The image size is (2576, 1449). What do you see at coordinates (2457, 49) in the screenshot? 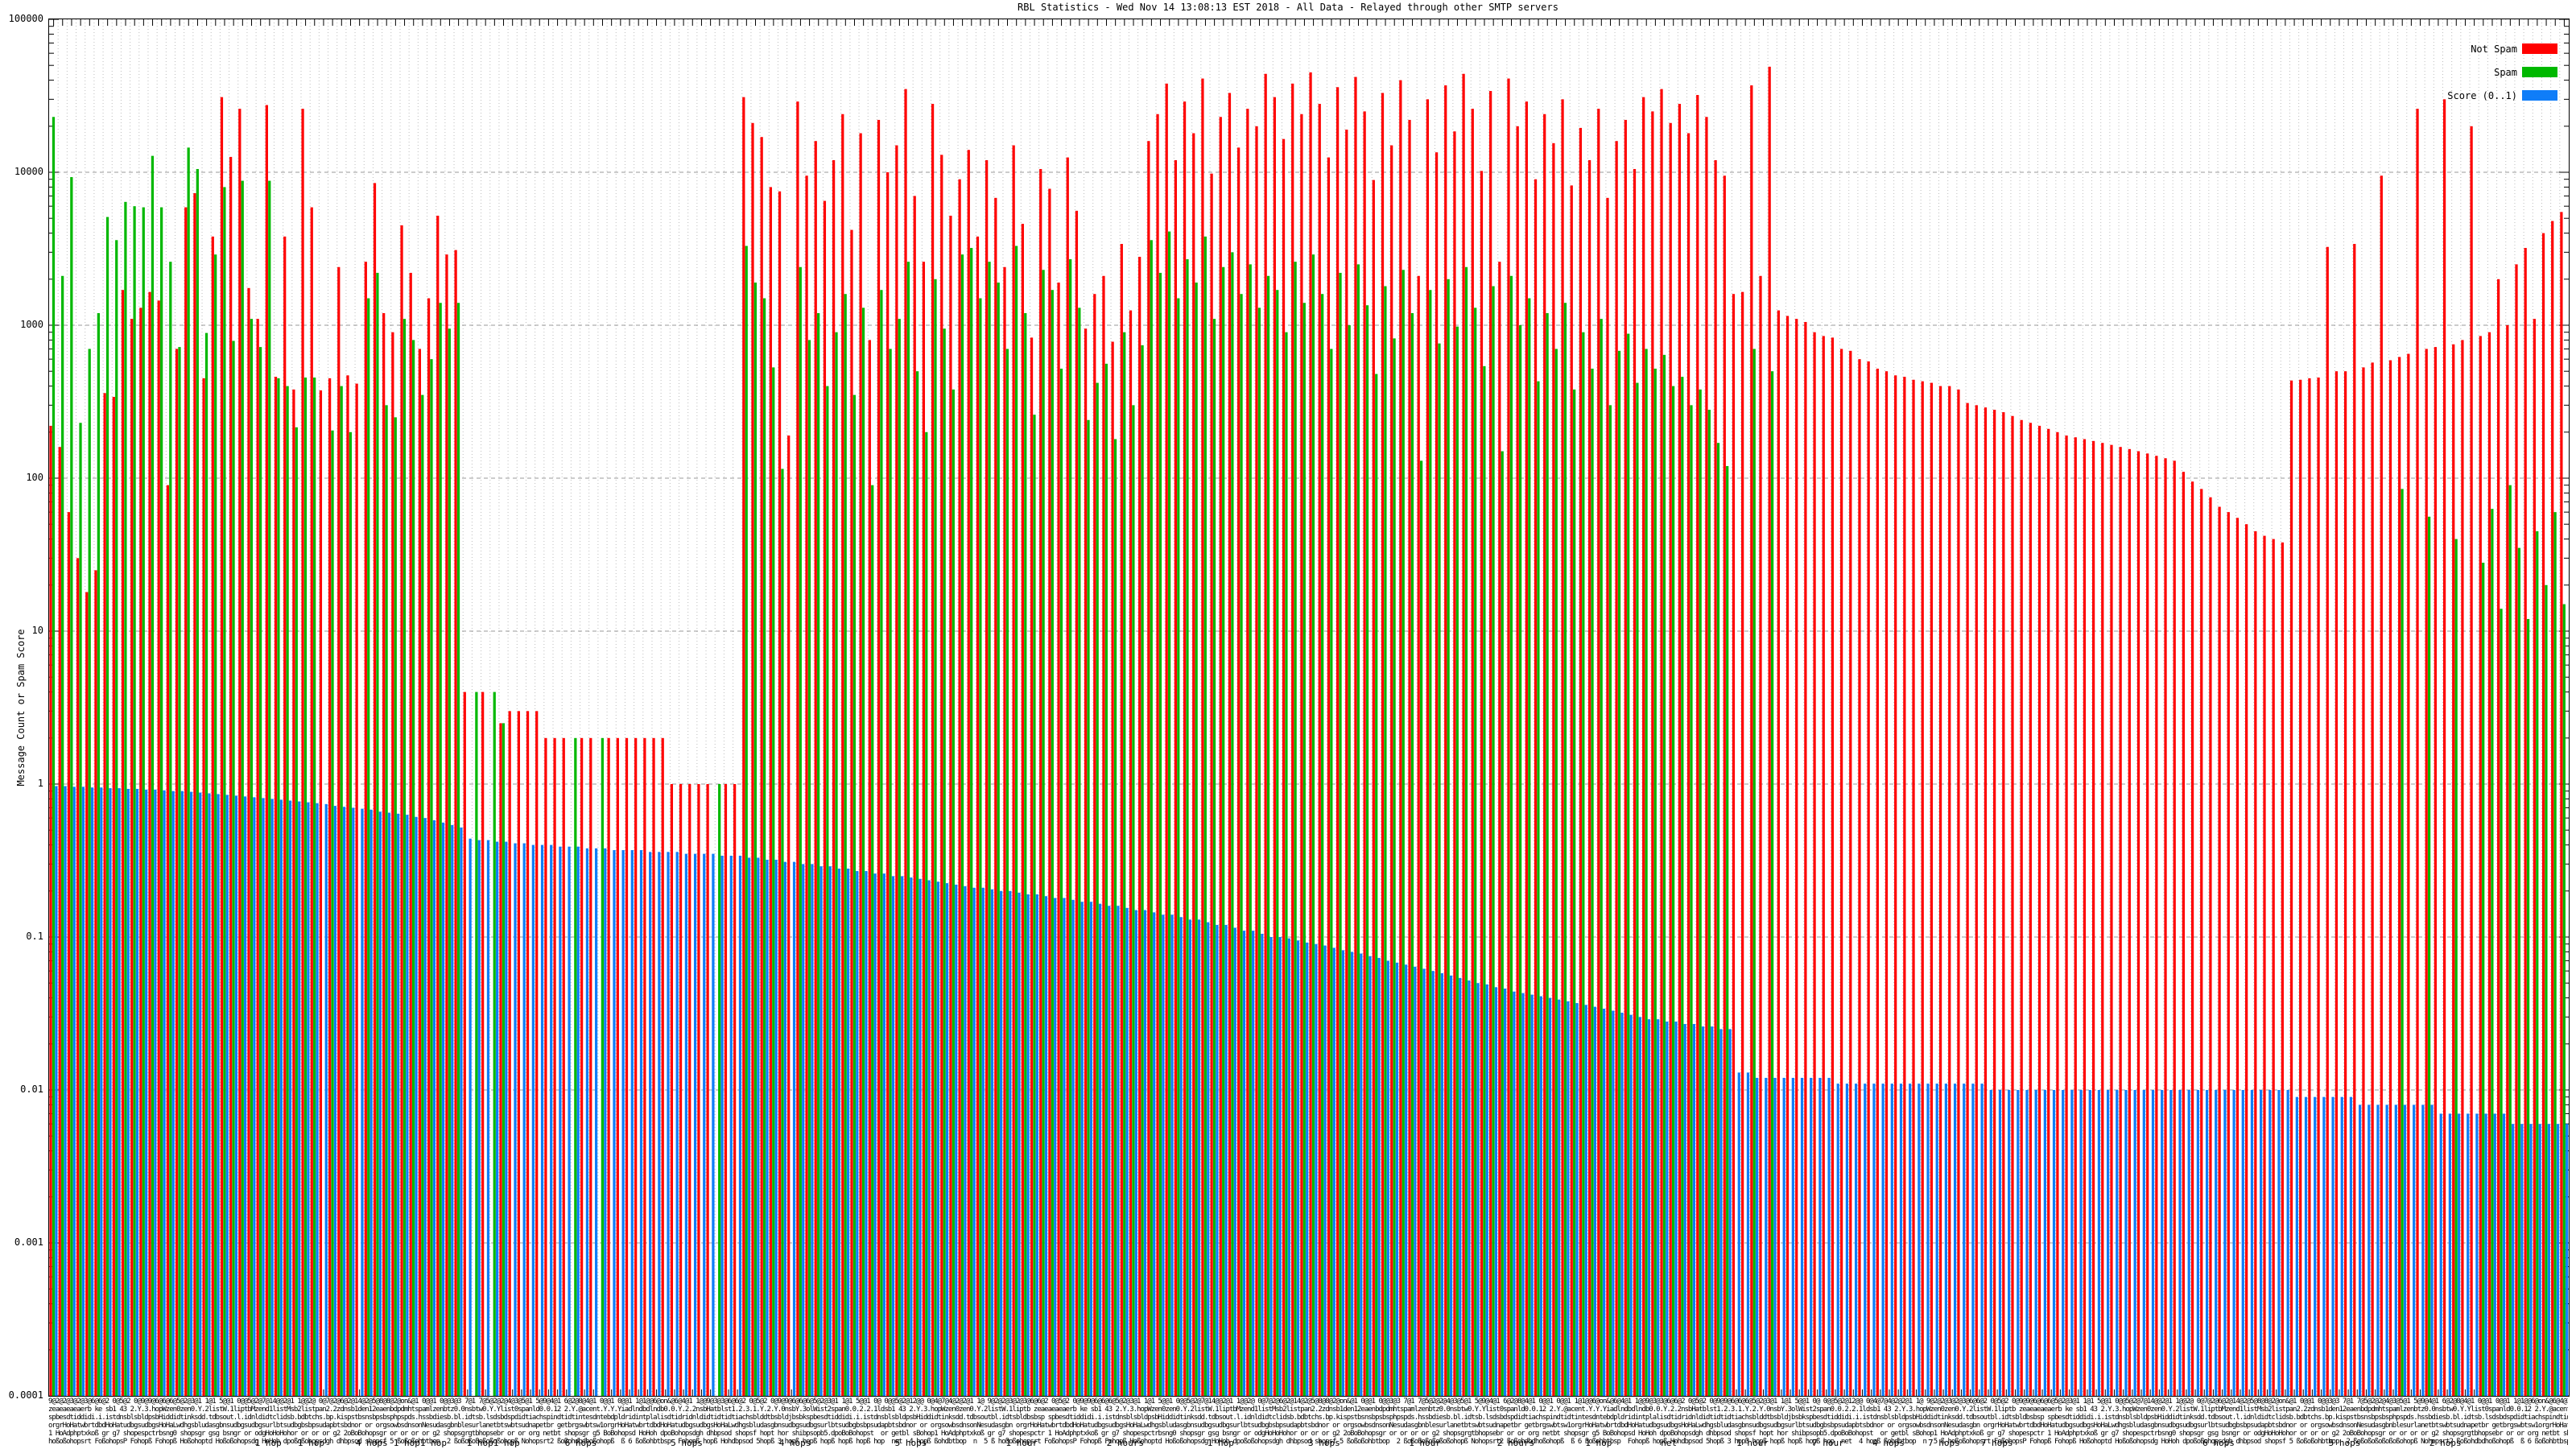
I see `legend-row-not-spam: Not Spam` at bounding box center [2457, 49].